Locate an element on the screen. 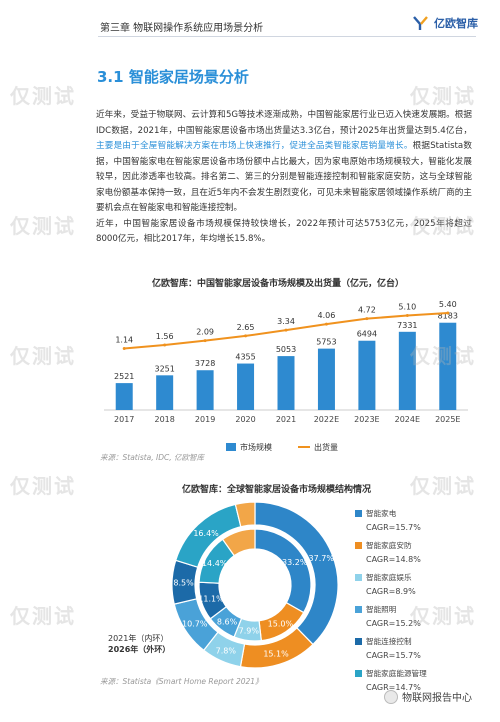  legend-name: 智能连接控制 is located at coordinates (389, 641).